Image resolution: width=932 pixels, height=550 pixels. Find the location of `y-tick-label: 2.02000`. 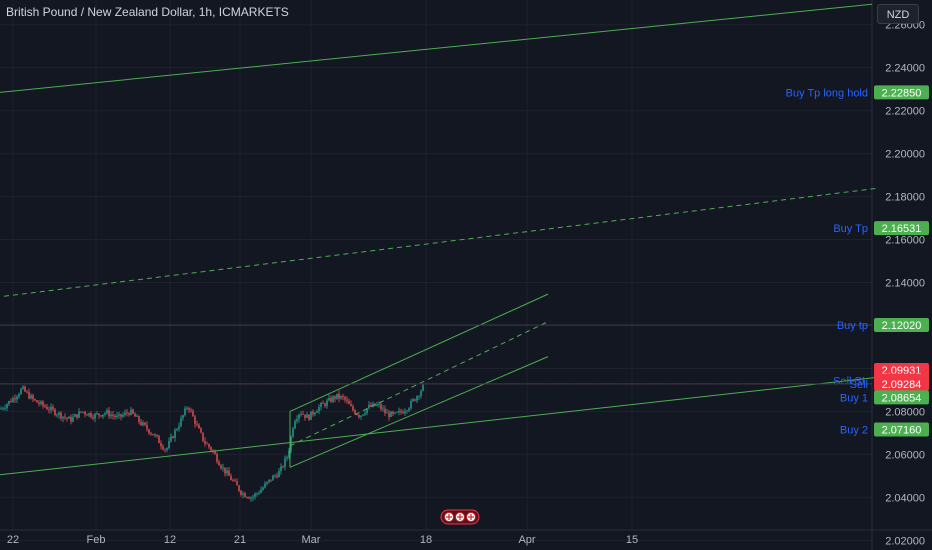

y-tick-label: 2.02000 is located at coordinates (905, 541).